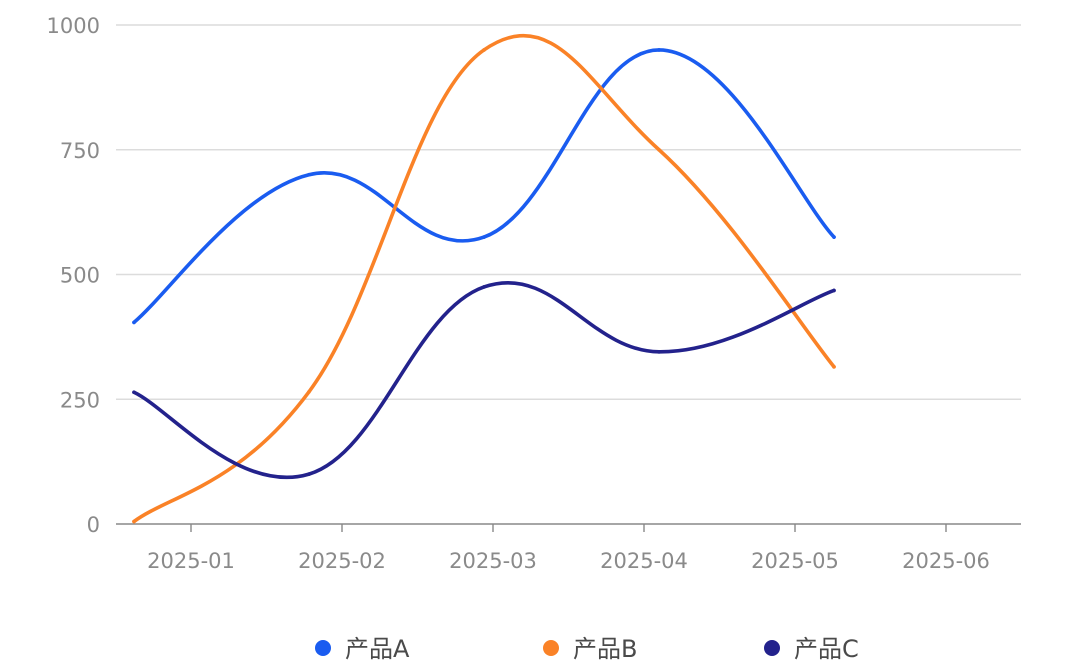 The height and width of the screenshot is (668, 1070). I want to click on legend-item: 产品B, so click(590, 649).